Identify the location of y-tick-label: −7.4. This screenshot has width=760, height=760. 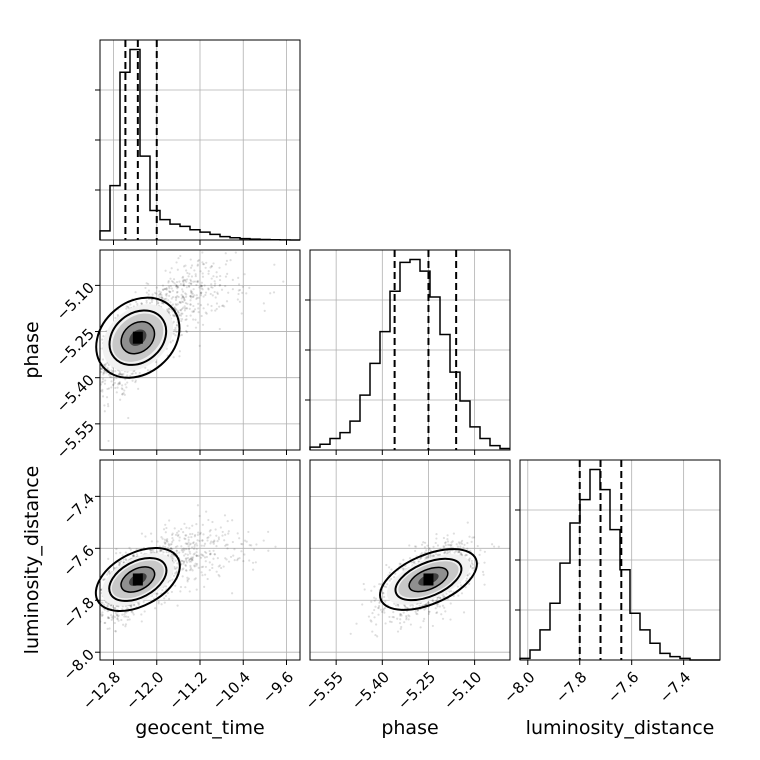
(79, 509).